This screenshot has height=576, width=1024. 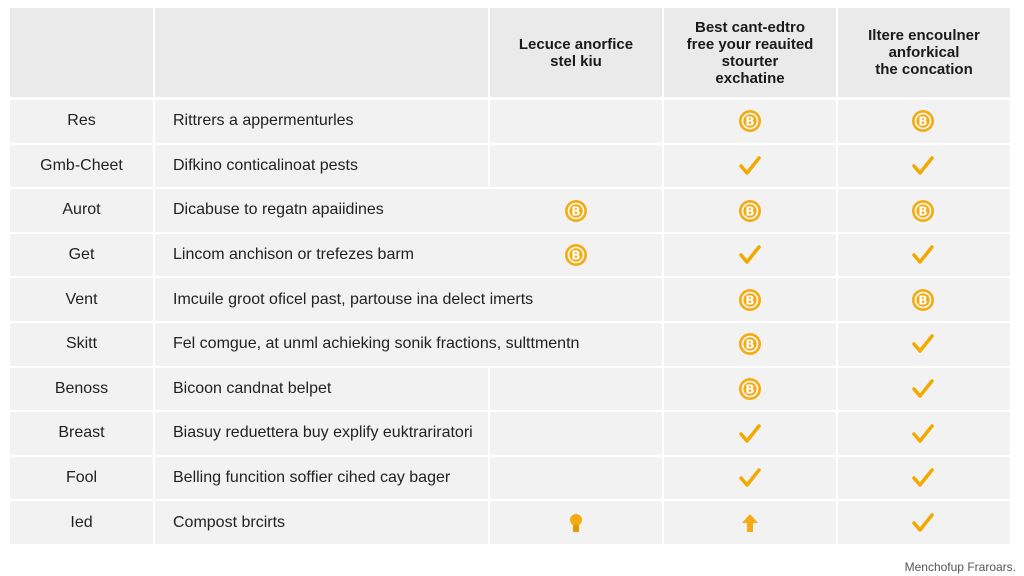 I want to click on row-label: Get, so click(x=81, y=255).